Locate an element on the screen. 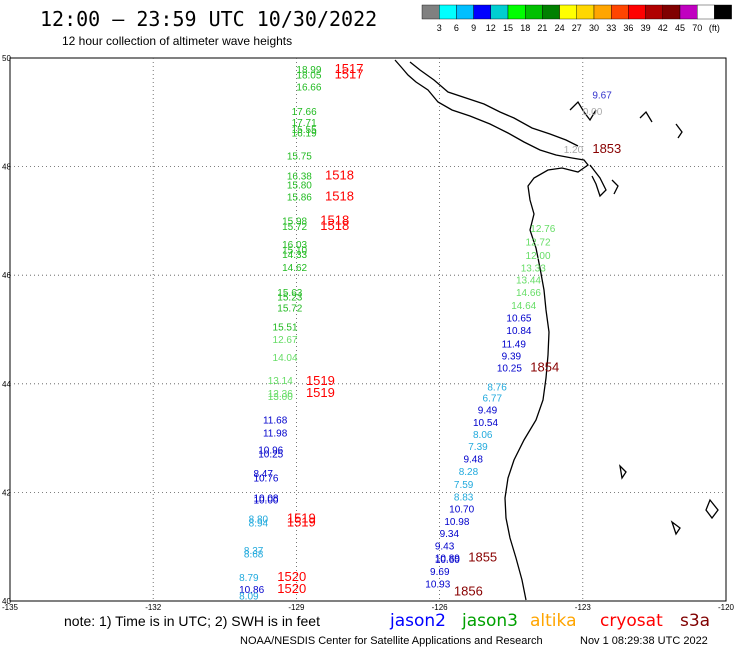 The height and width of the screenshot is (650, 740). wave-height-label: 10.60 is located at coordinates (447, 560).